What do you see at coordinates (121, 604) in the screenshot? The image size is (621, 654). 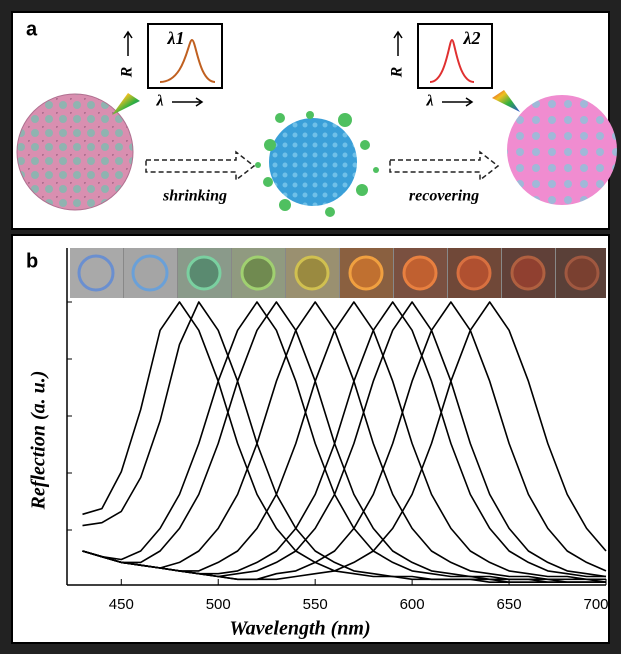 I see `x-tick-label: 450` at bounding box center [121, 604].